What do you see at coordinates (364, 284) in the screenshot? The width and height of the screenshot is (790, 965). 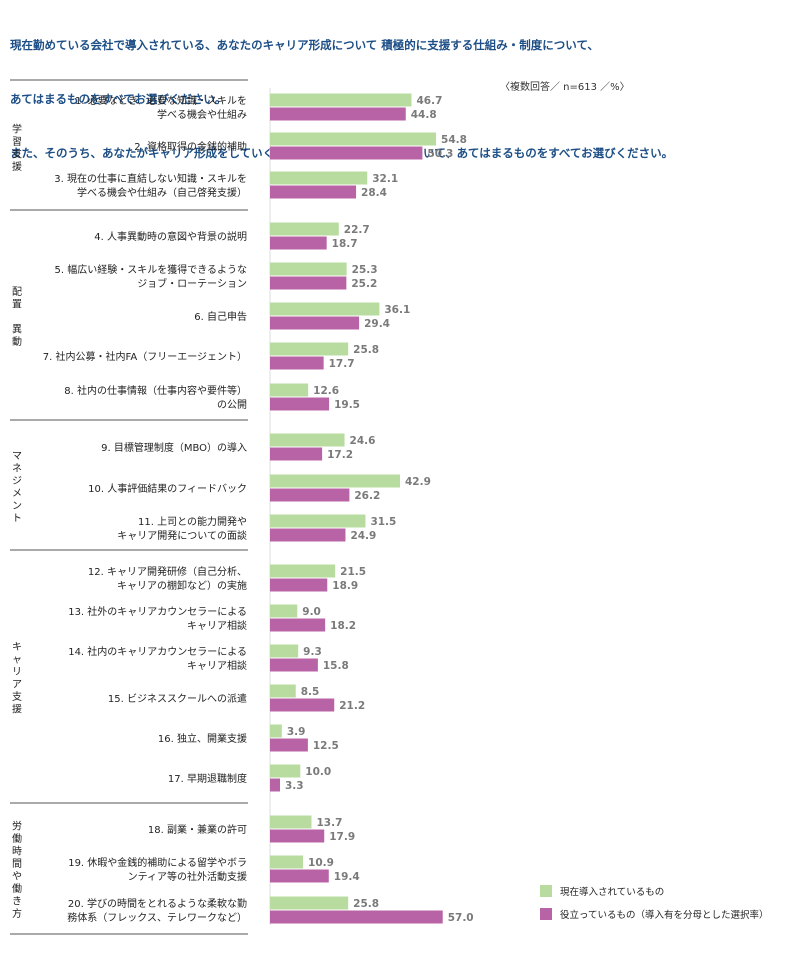 I see `value-label-useful: 25.2` at bounding box center [364, 284].